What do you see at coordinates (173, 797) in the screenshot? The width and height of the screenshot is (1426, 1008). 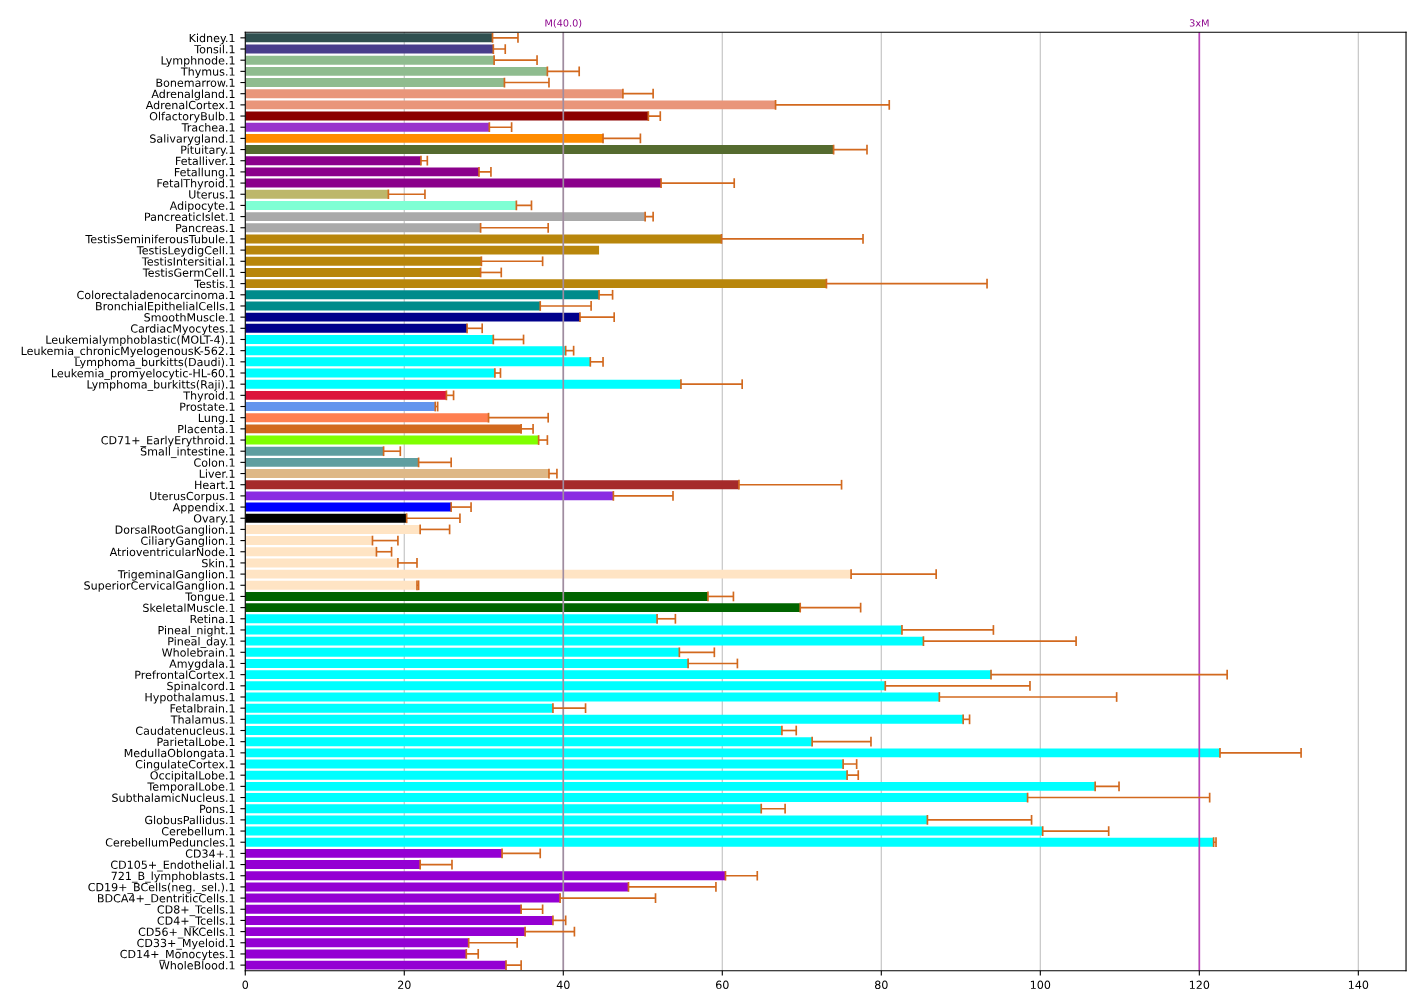 I see `y-tick-label: SubthalamicNucleus.1` at bounding box center [173, 797].